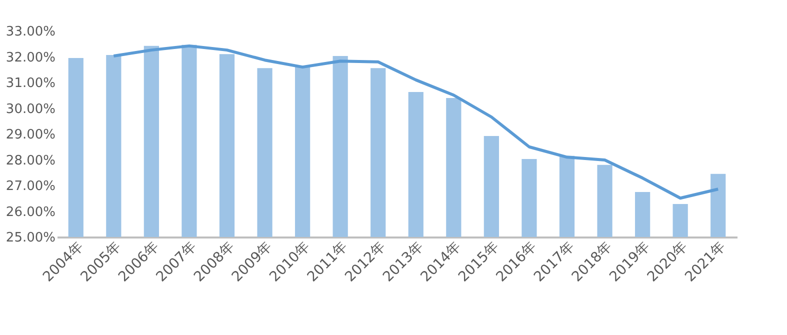 Image resolution: width=787 pixels, height=335 pixels. What do you see at coordinates (31, 32) in the screenshot?
I see `y-tick-label: 33.00%` at bounding box center [31, 32].